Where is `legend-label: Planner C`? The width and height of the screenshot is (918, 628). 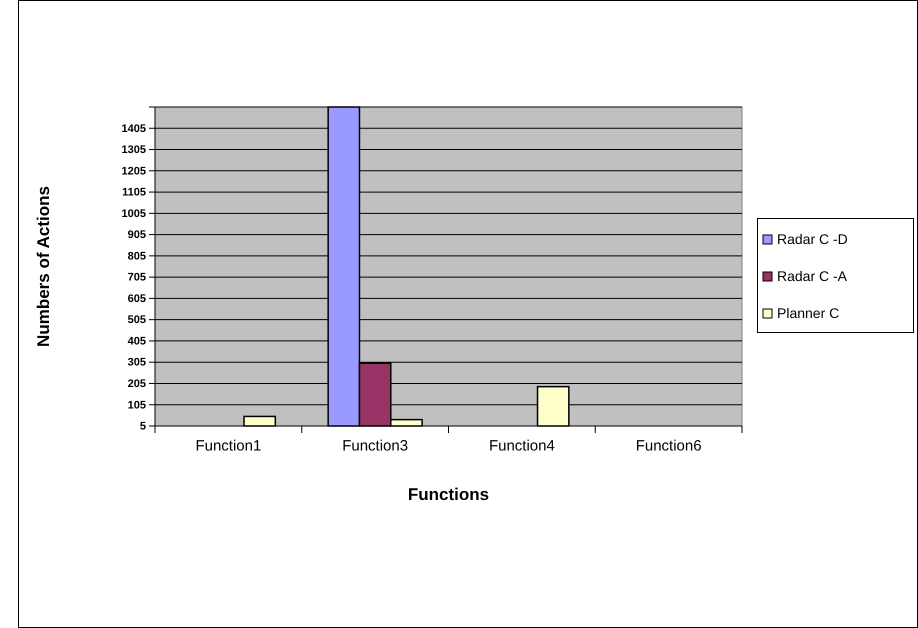 legend-label: Planner C is located at coordinates (808, 313).